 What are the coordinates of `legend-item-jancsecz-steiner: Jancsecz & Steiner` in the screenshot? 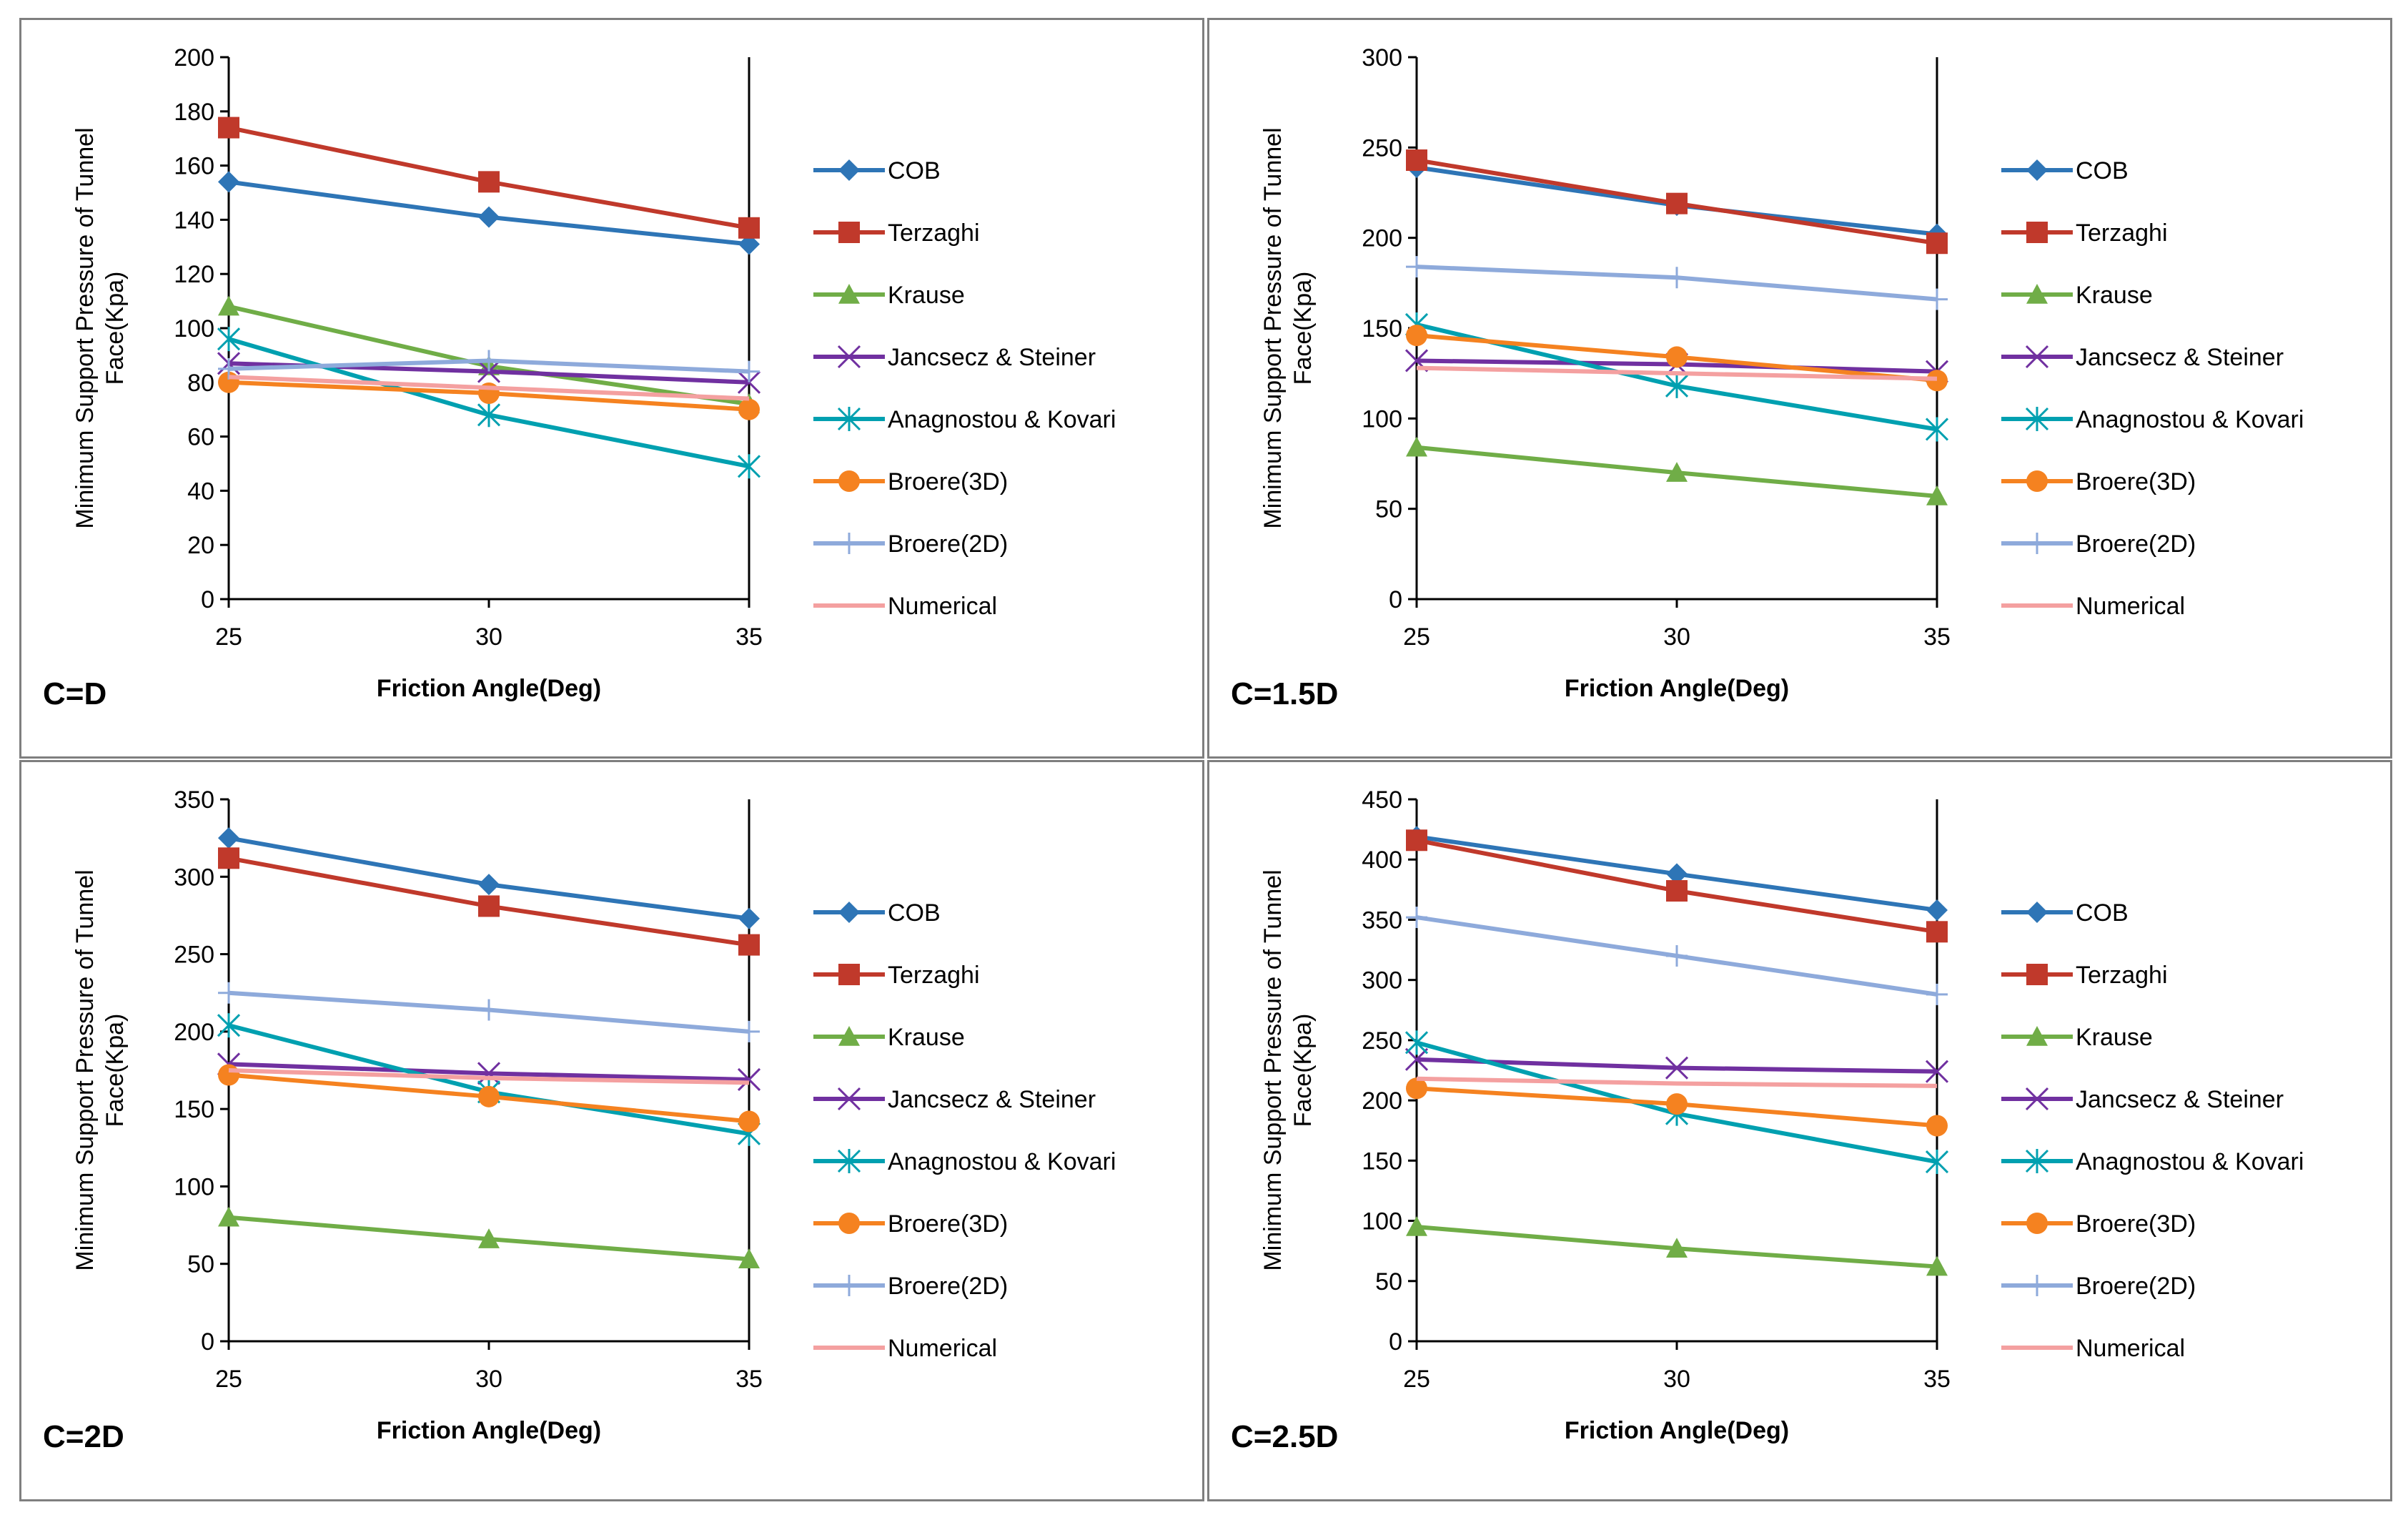 It's located at (955, 357).